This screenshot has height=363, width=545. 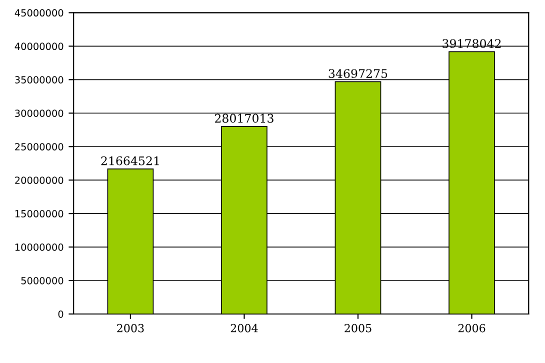 I want to click on x-tick-label: 2006, so click(x=472, y=328).